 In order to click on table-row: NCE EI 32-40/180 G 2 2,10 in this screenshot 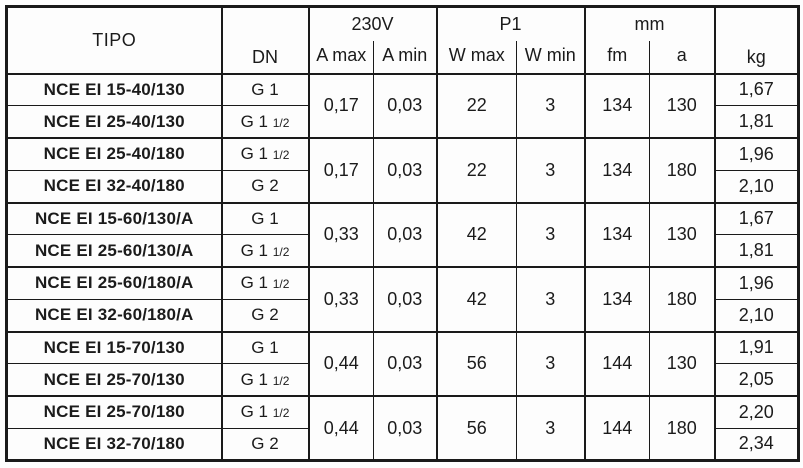, I will do `click(402, 187)`.